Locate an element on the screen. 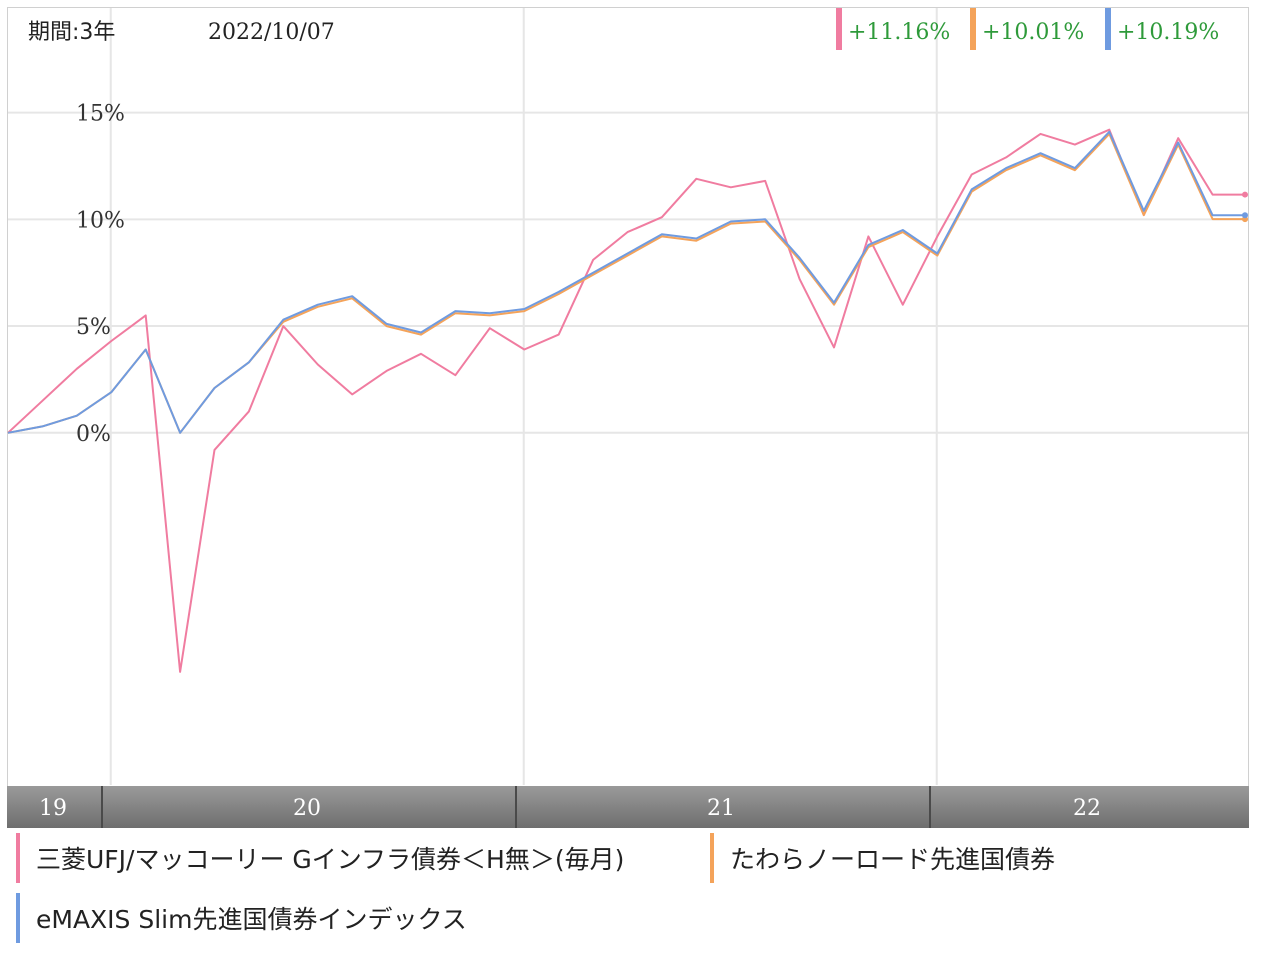 The width and height of the screenshot is (1262, 953). legend-label: 三菱UFJ/マッコーリー Gインフラ債券＜H無＞(毎月) is located at coordinates (330, 859).